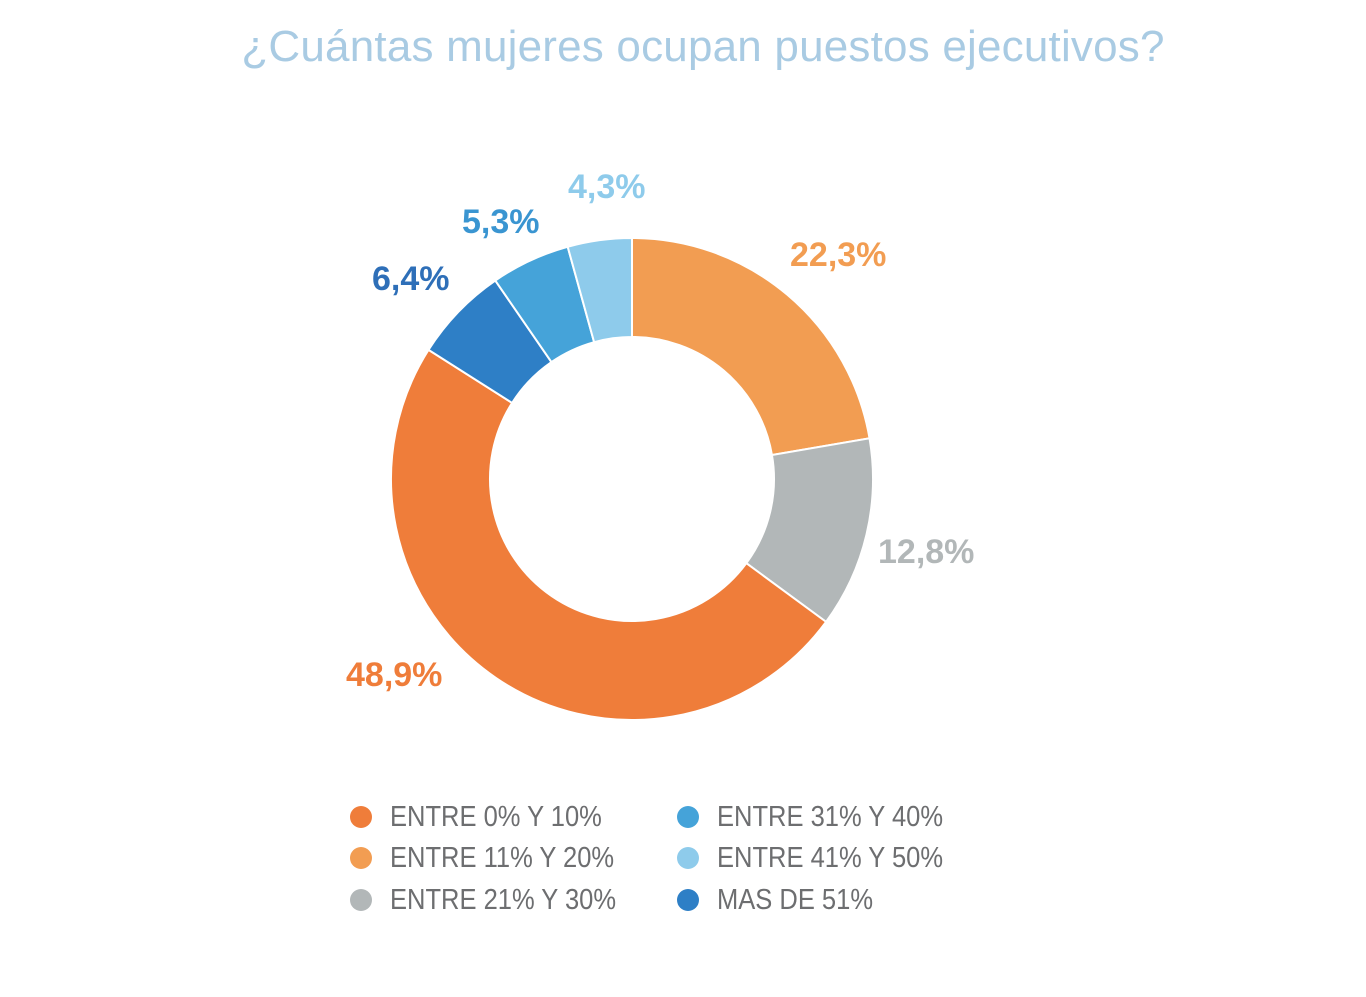 This screenshot has height=997, width=1366. What do you see at coordinates (607, 187) in the screenshot?
I see `slice-value-label: 4,3%` at bounding box center [607, 187].